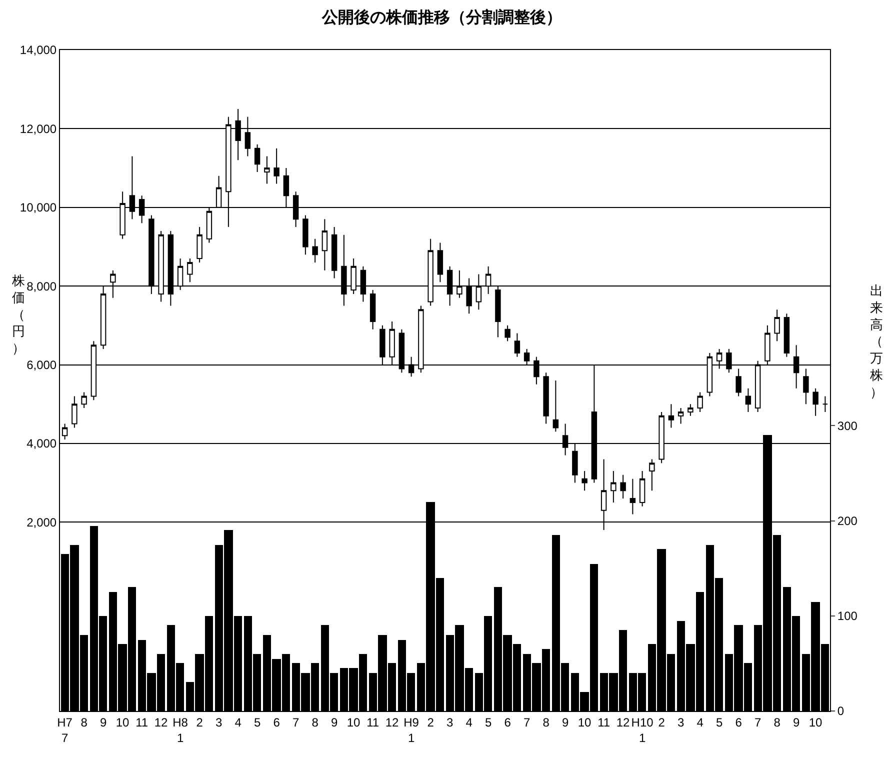  Describe the element at coordinates (41, 286) in the screenshot. I see `y-tick-label: 8,000` at that location.